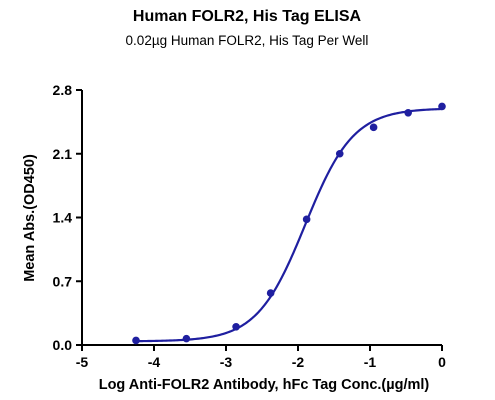  I want to click on x-tick-label: -3, so click(226, 362).